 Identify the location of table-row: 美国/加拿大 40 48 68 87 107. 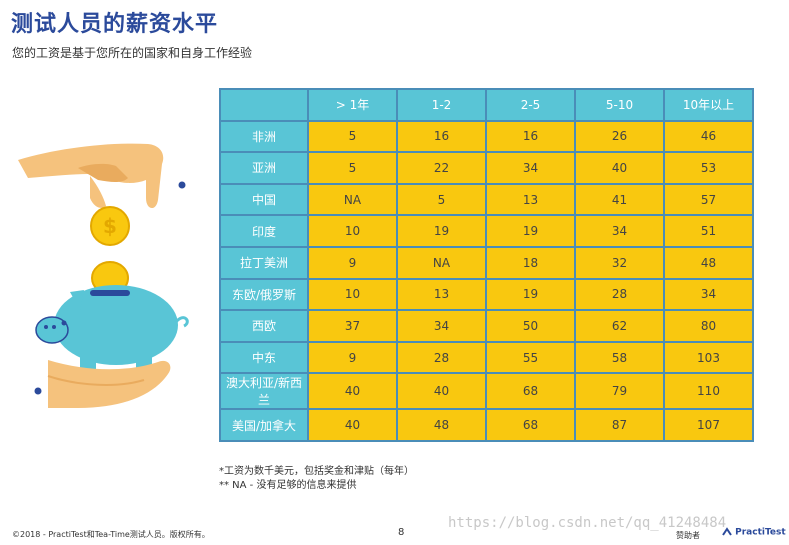
(486, 425).